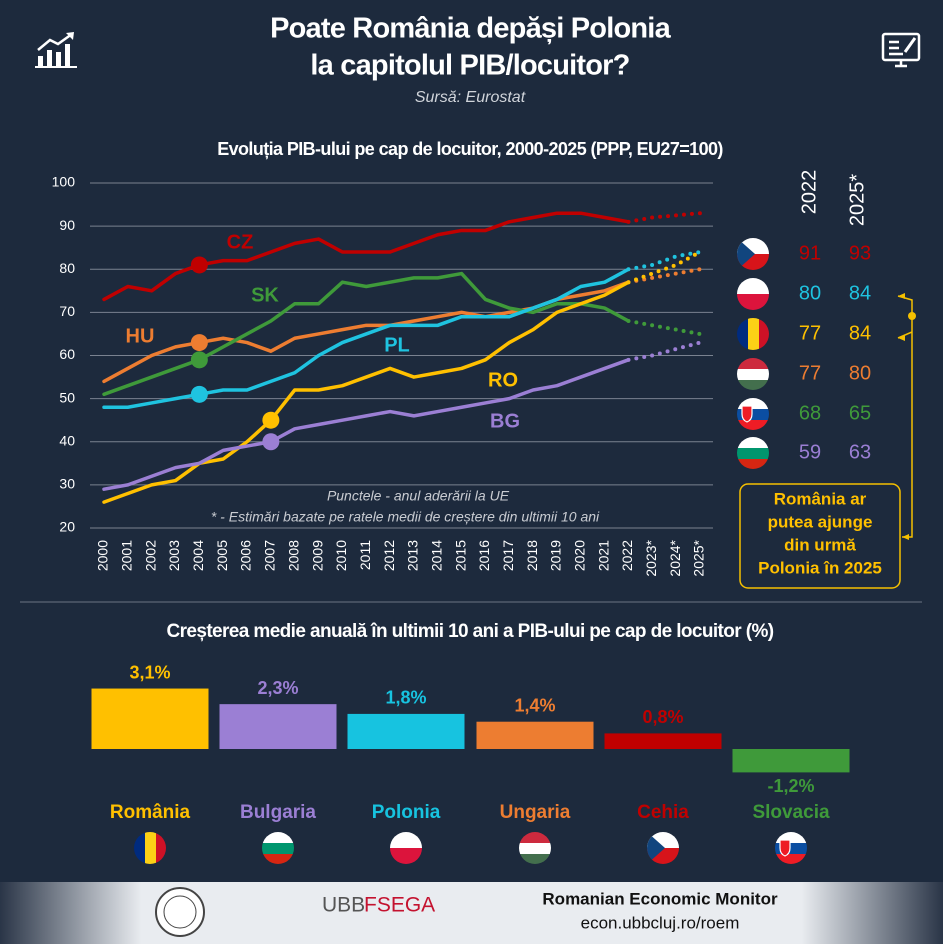  I want to click on x-tick-label: 2020, so click(580, 555).